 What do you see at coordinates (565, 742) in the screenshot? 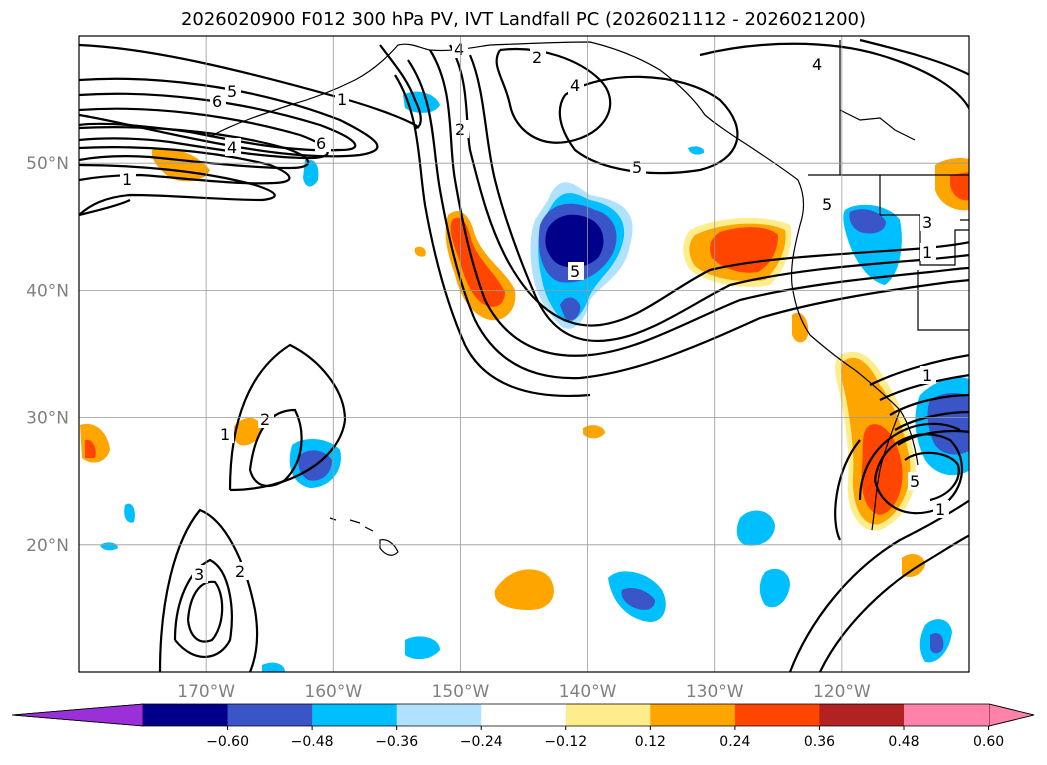
I see `colorbar-tick-label: −0.12` at bounding box center [565, 742].